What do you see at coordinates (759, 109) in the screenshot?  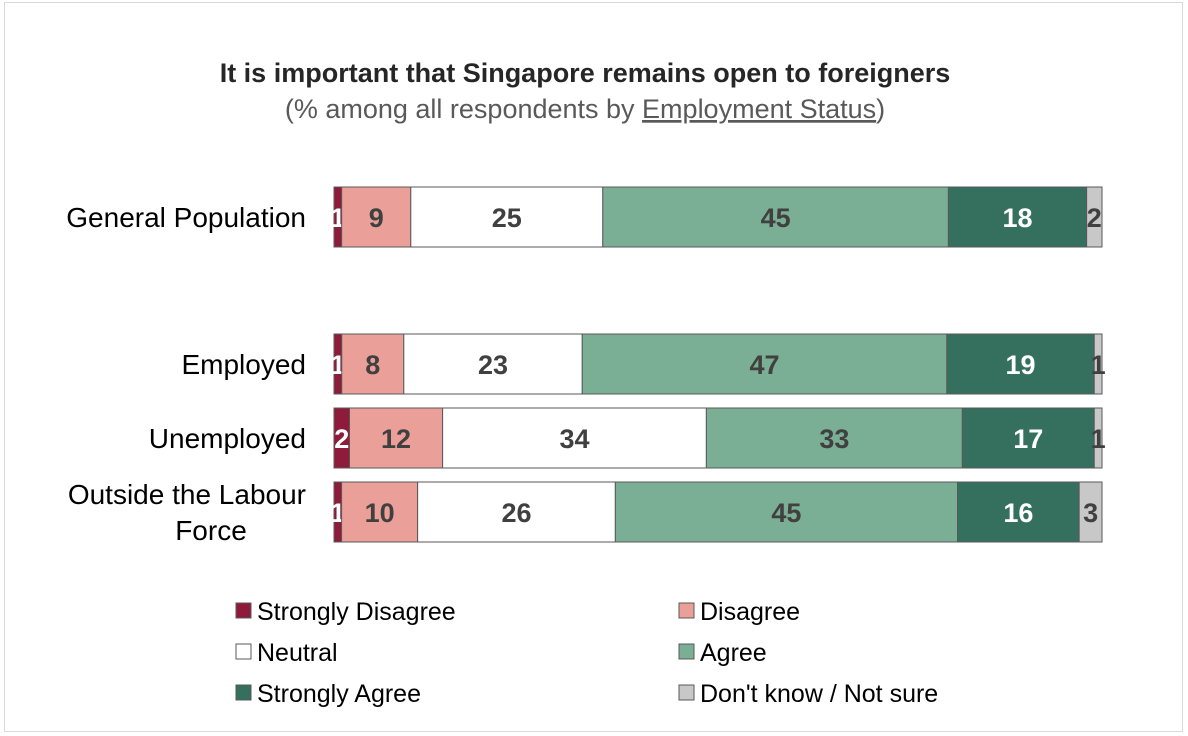 I see `subtitle-link: Employment Status` at bounding box center [759, 109].